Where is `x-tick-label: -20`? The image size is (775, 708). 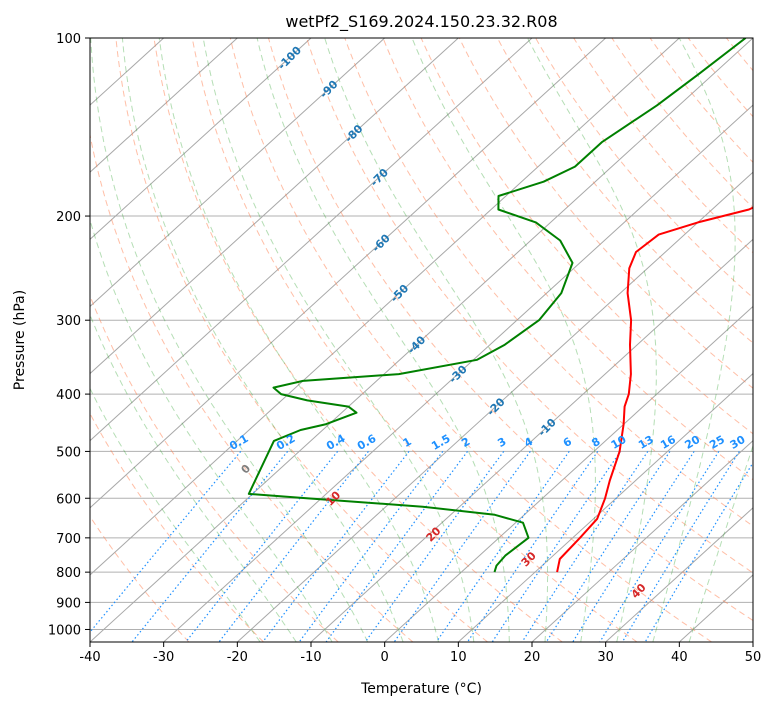 x-tick-label: -20 is located at coordinates (237, 657).